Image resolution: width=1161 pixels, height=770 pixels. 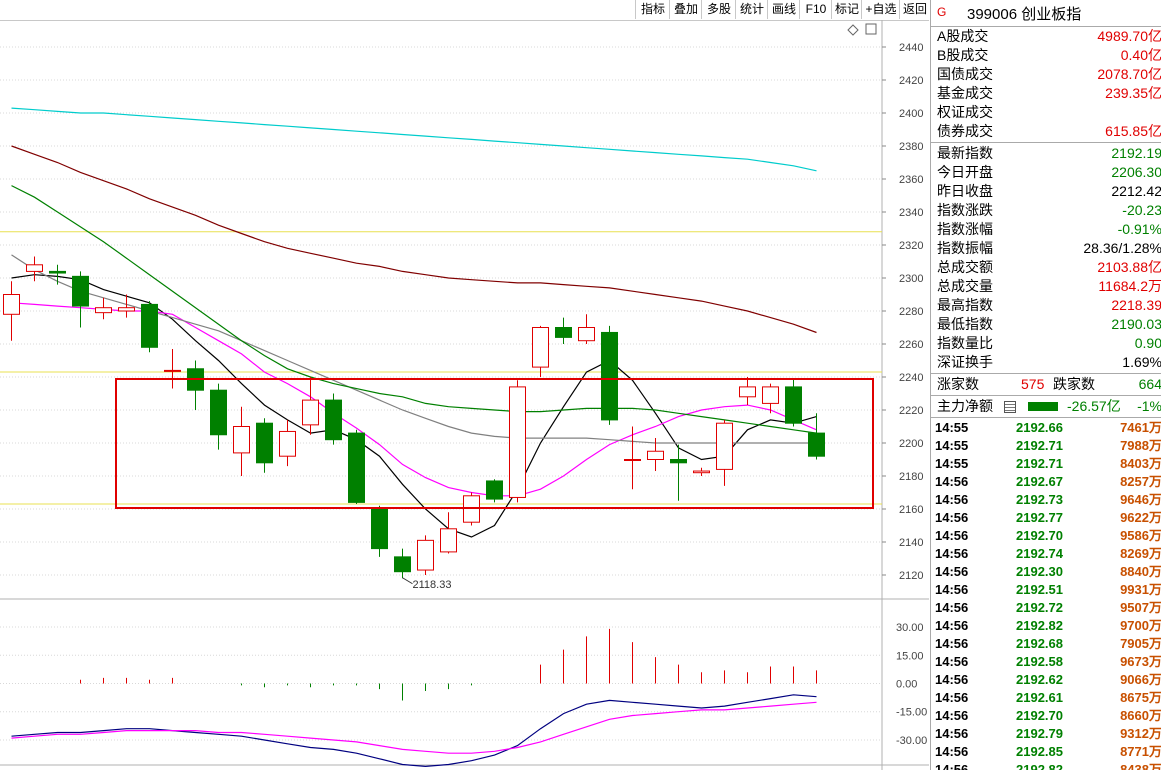 What do you see at coordinates (783, 9) in the screenshot?
I see `toolbar-button-4: 画线` at bounding box center [783, 9].